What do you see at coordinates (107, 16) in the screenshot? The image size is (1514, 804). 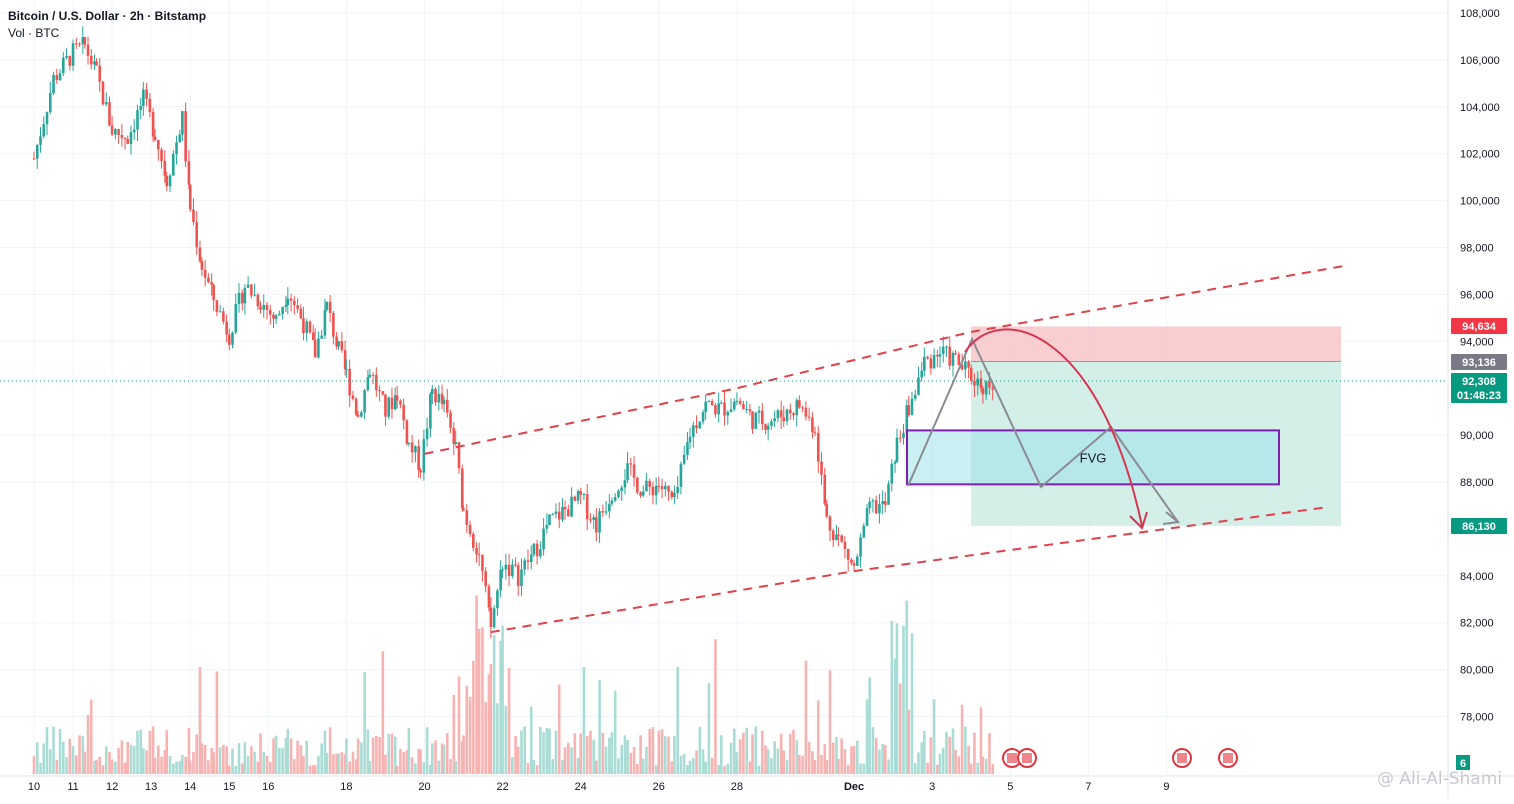 I see `symbol-title: Bitcoin / U.S. Dollar · 2h · Bitstamp` at bounding box center [107, 16].